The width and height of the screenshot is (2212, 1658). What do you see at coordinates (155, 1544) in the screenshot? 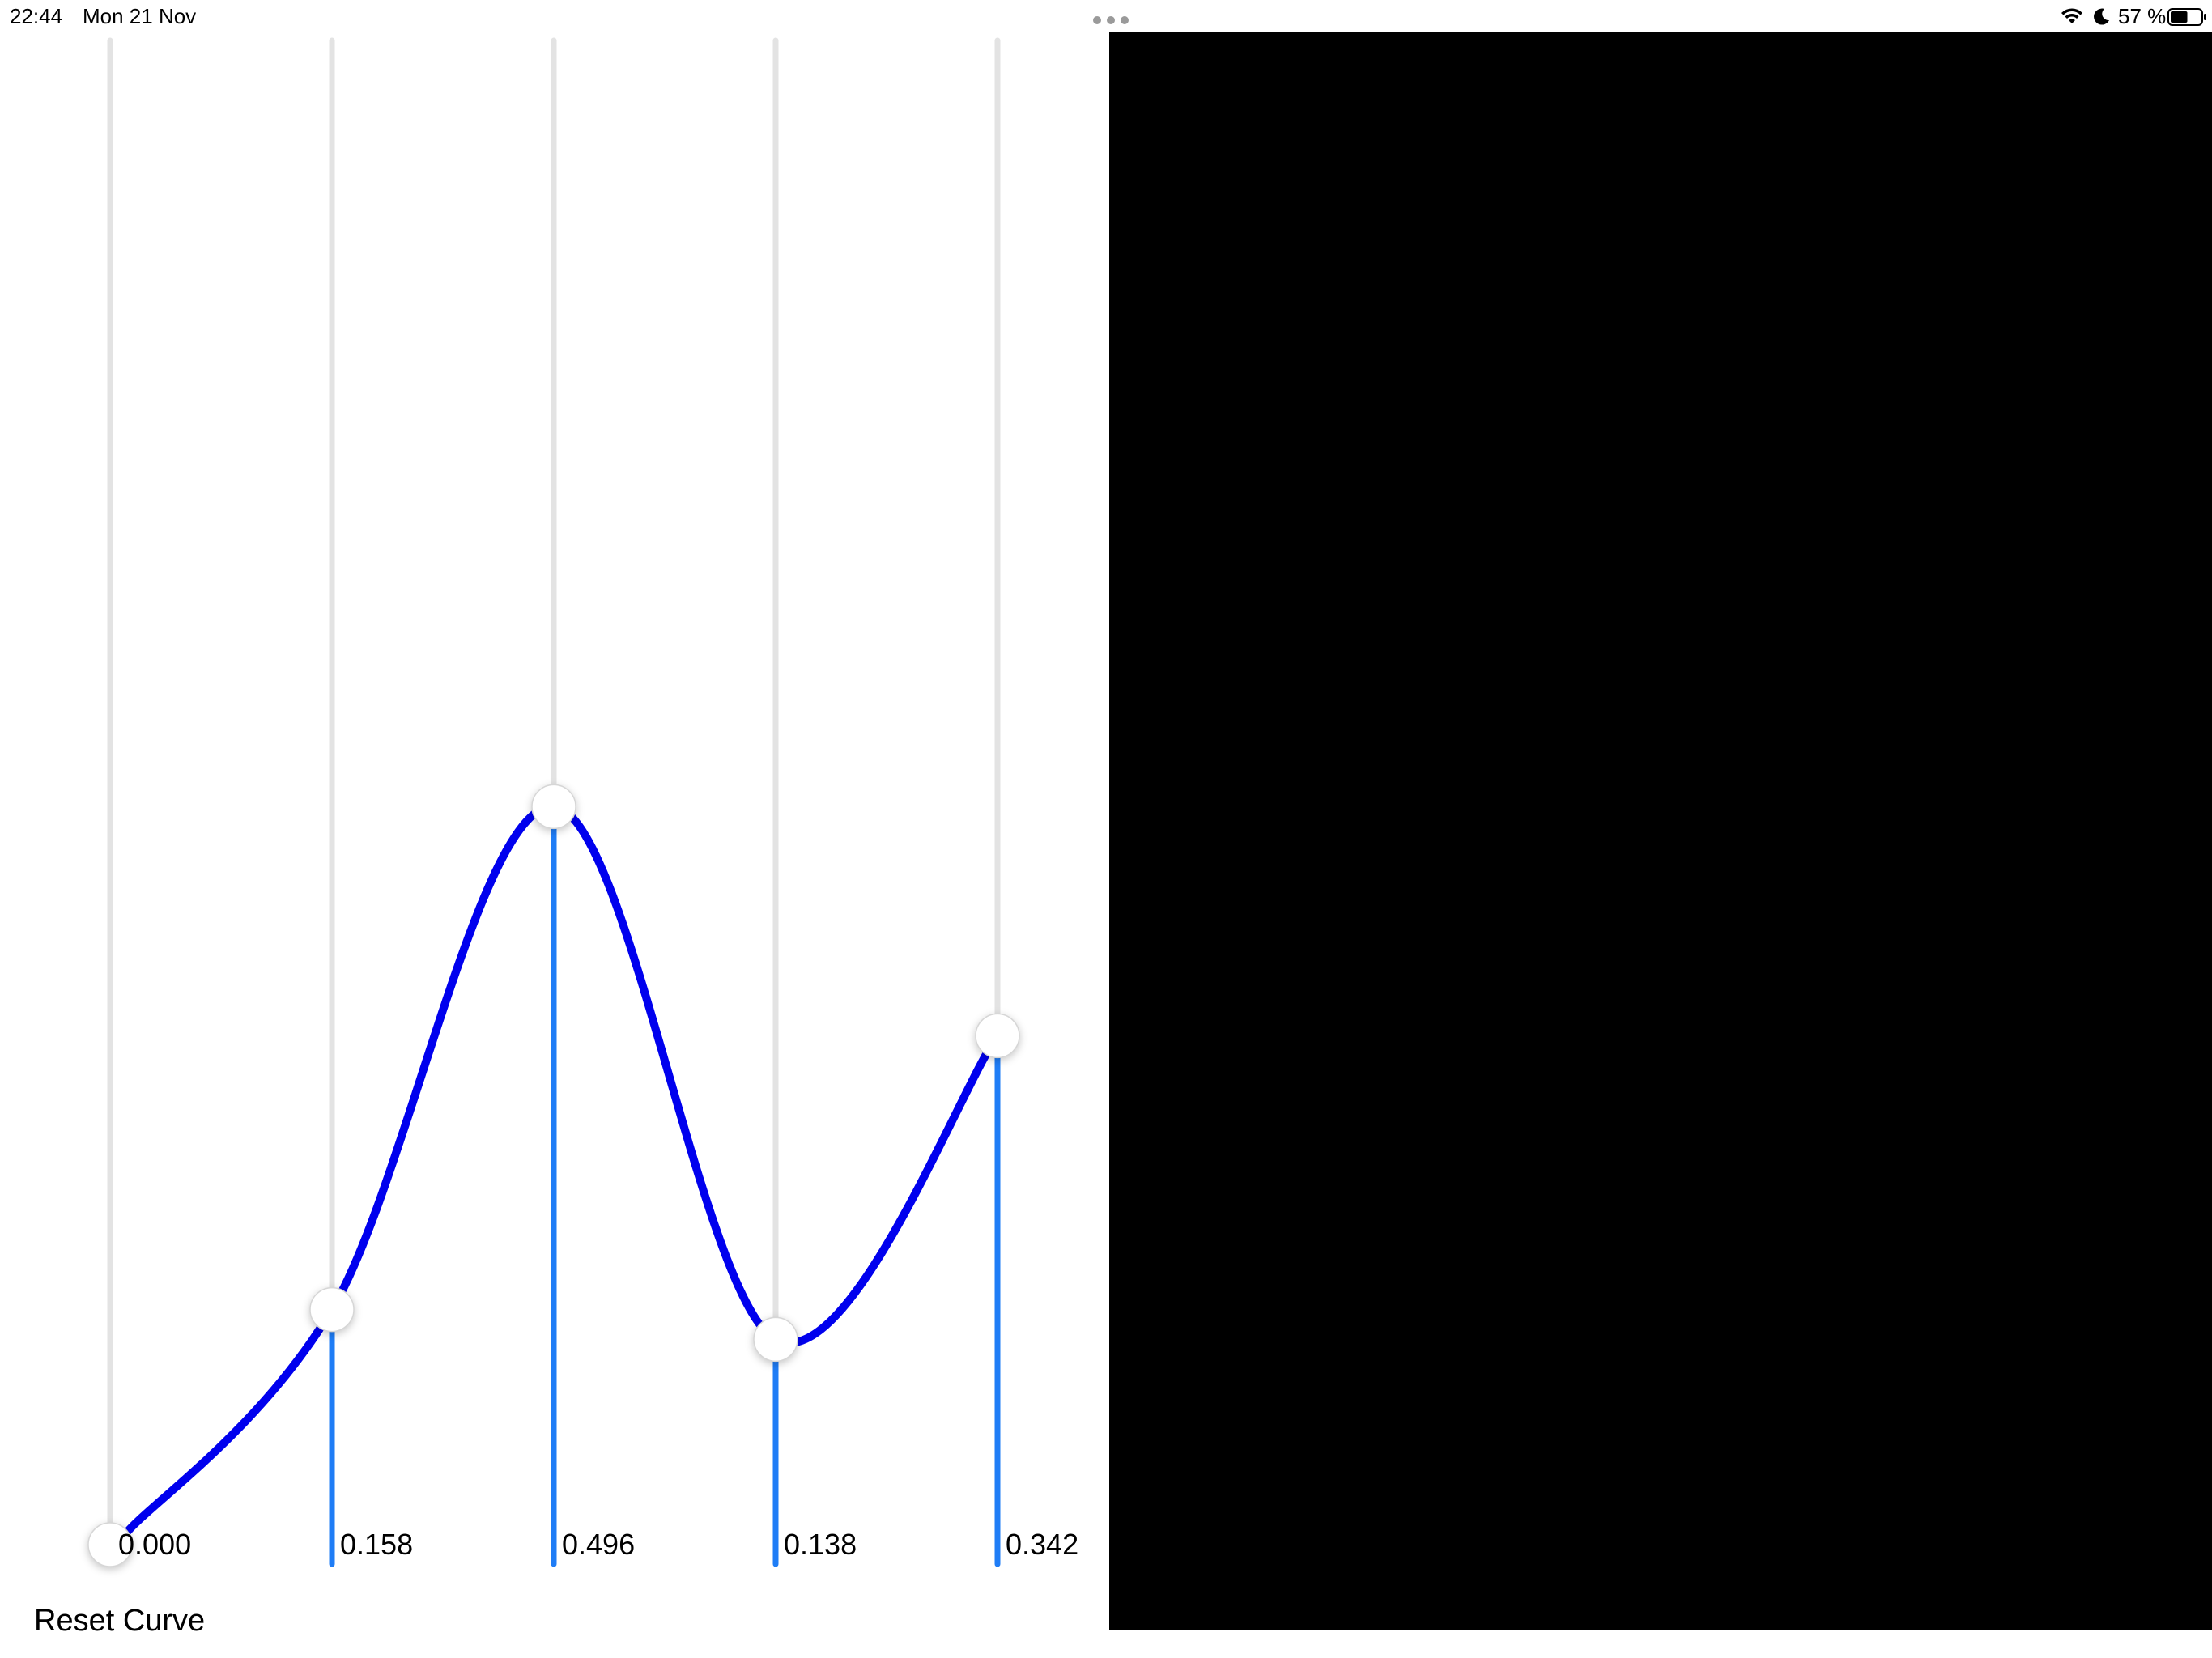
I see `slider-value-label: 0.000` at bounding box center [155, 1544].